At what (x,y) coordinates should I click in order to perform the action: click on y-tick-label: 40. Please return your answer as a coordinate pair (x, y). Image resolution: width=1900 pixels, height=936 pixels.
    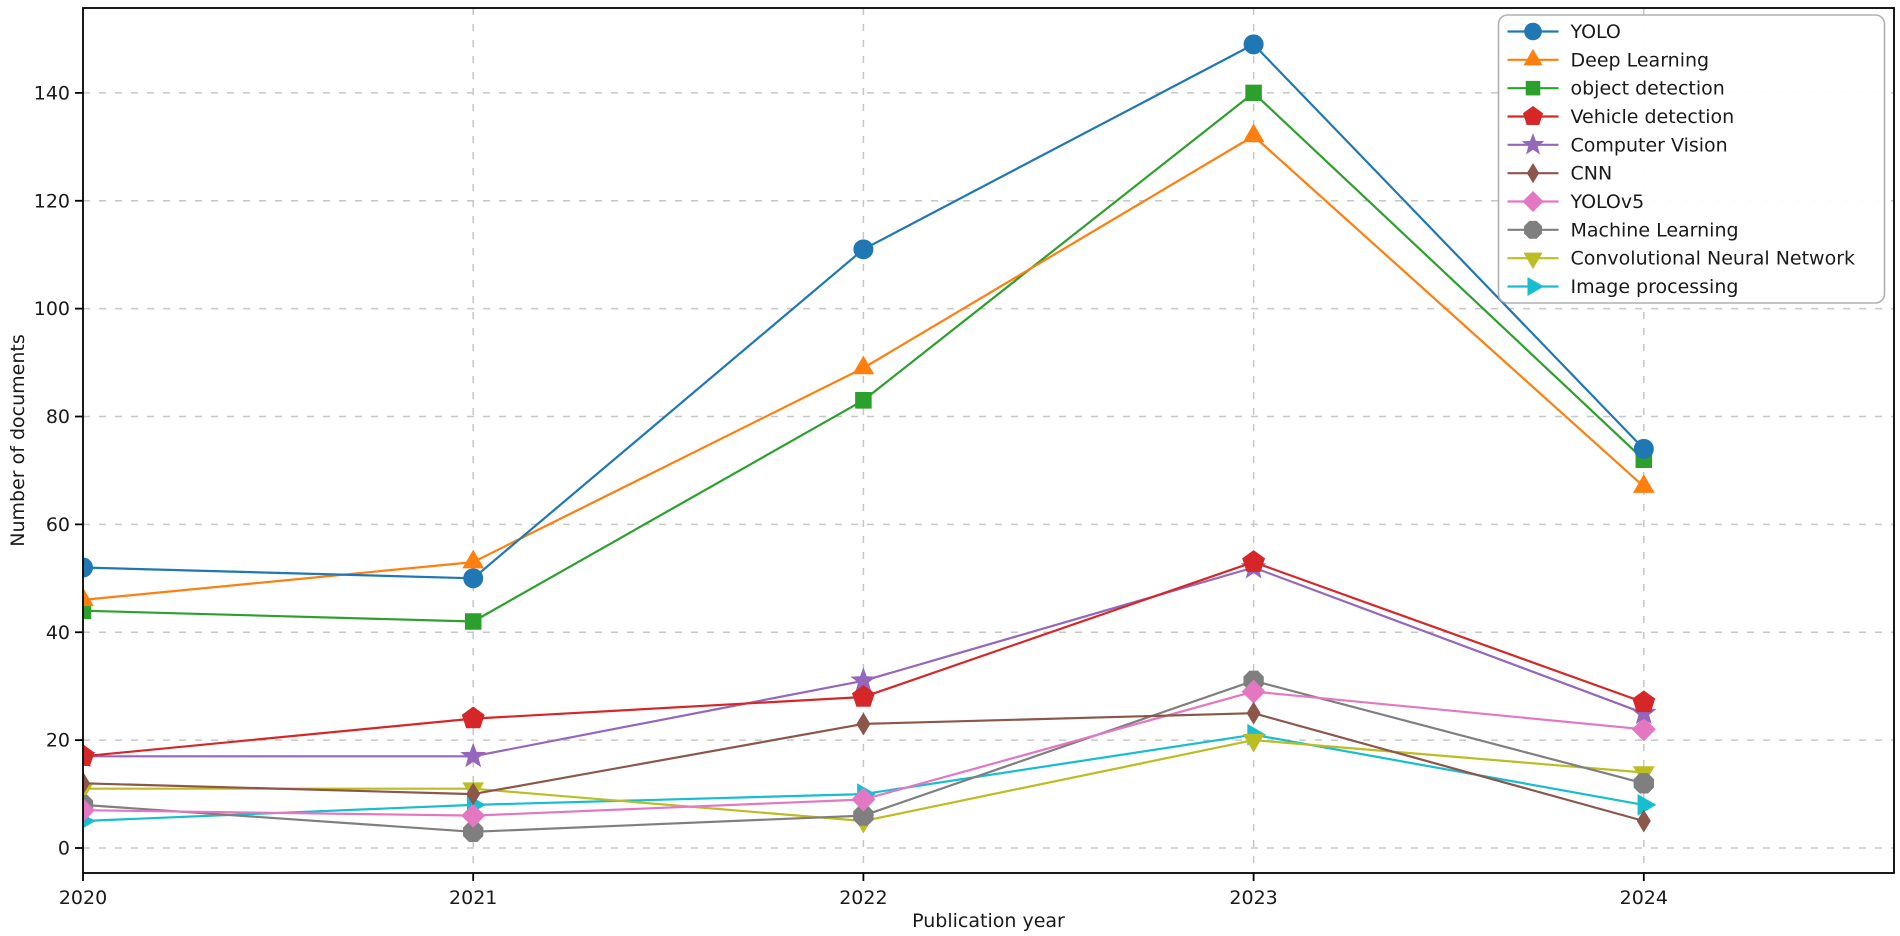
    Looking at the image, I should click on (58, 633).